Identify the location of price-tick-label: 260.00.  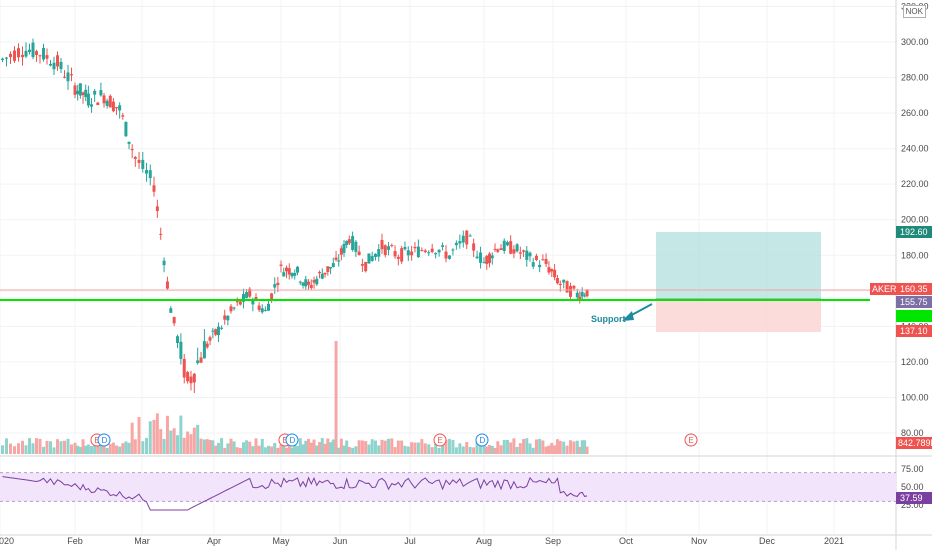
(915, 113).